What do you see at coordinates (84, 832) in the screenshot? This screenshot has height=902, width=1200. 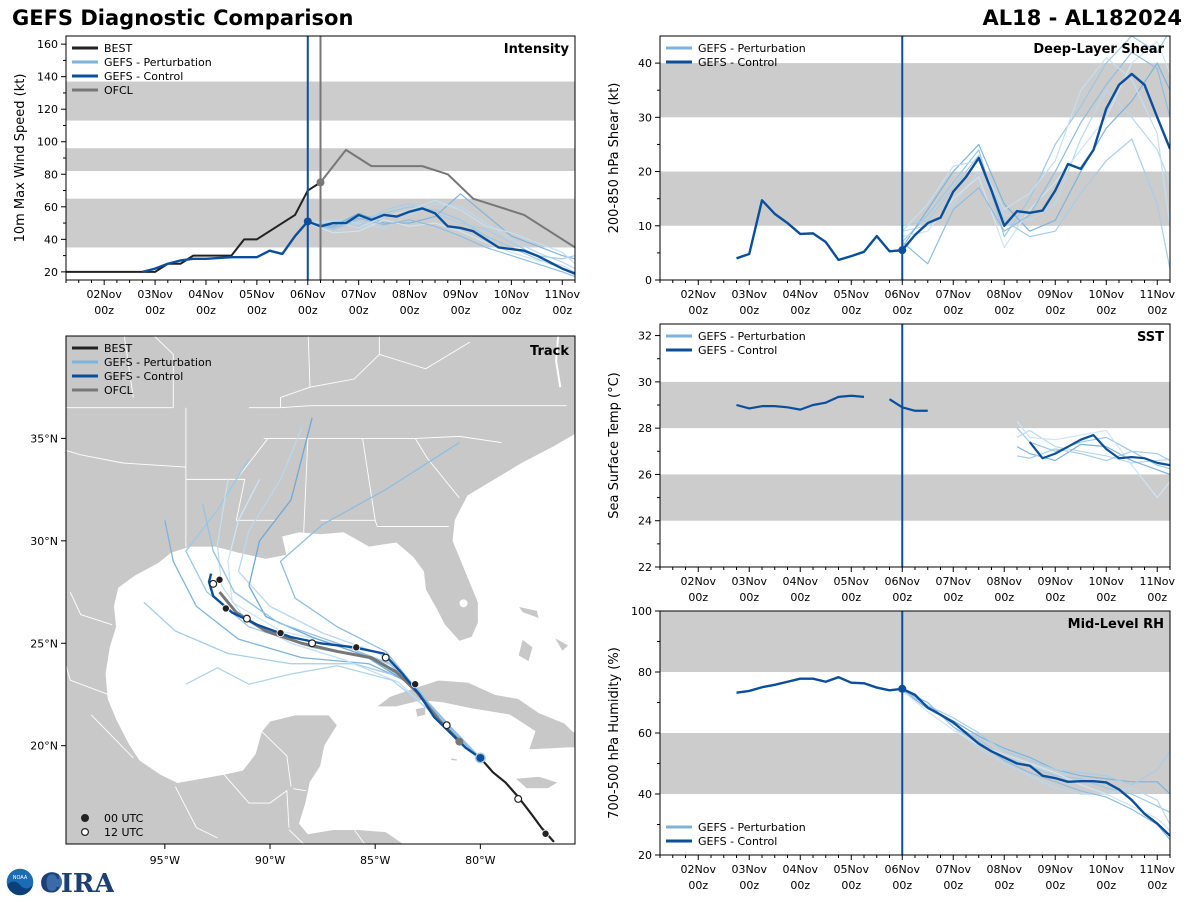 I see `hollow-dot-icon` at bounding box center [84, 832].